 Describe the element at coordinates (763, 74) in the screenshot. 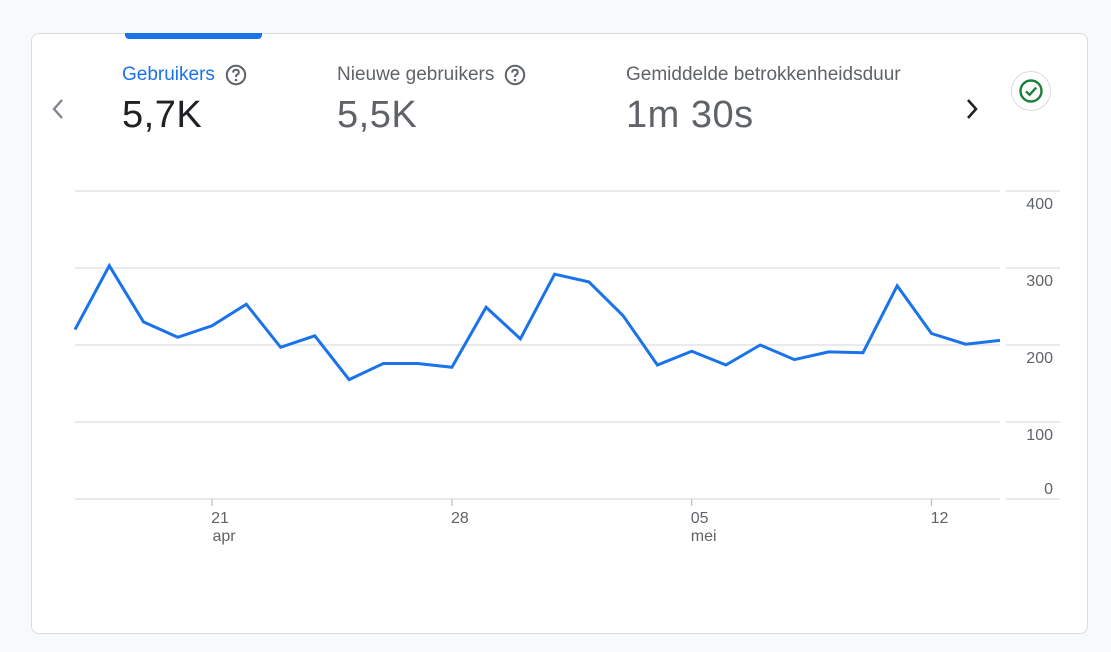

I see `metric-label: Gemiddelde betrokkenheidsduur` at that location.